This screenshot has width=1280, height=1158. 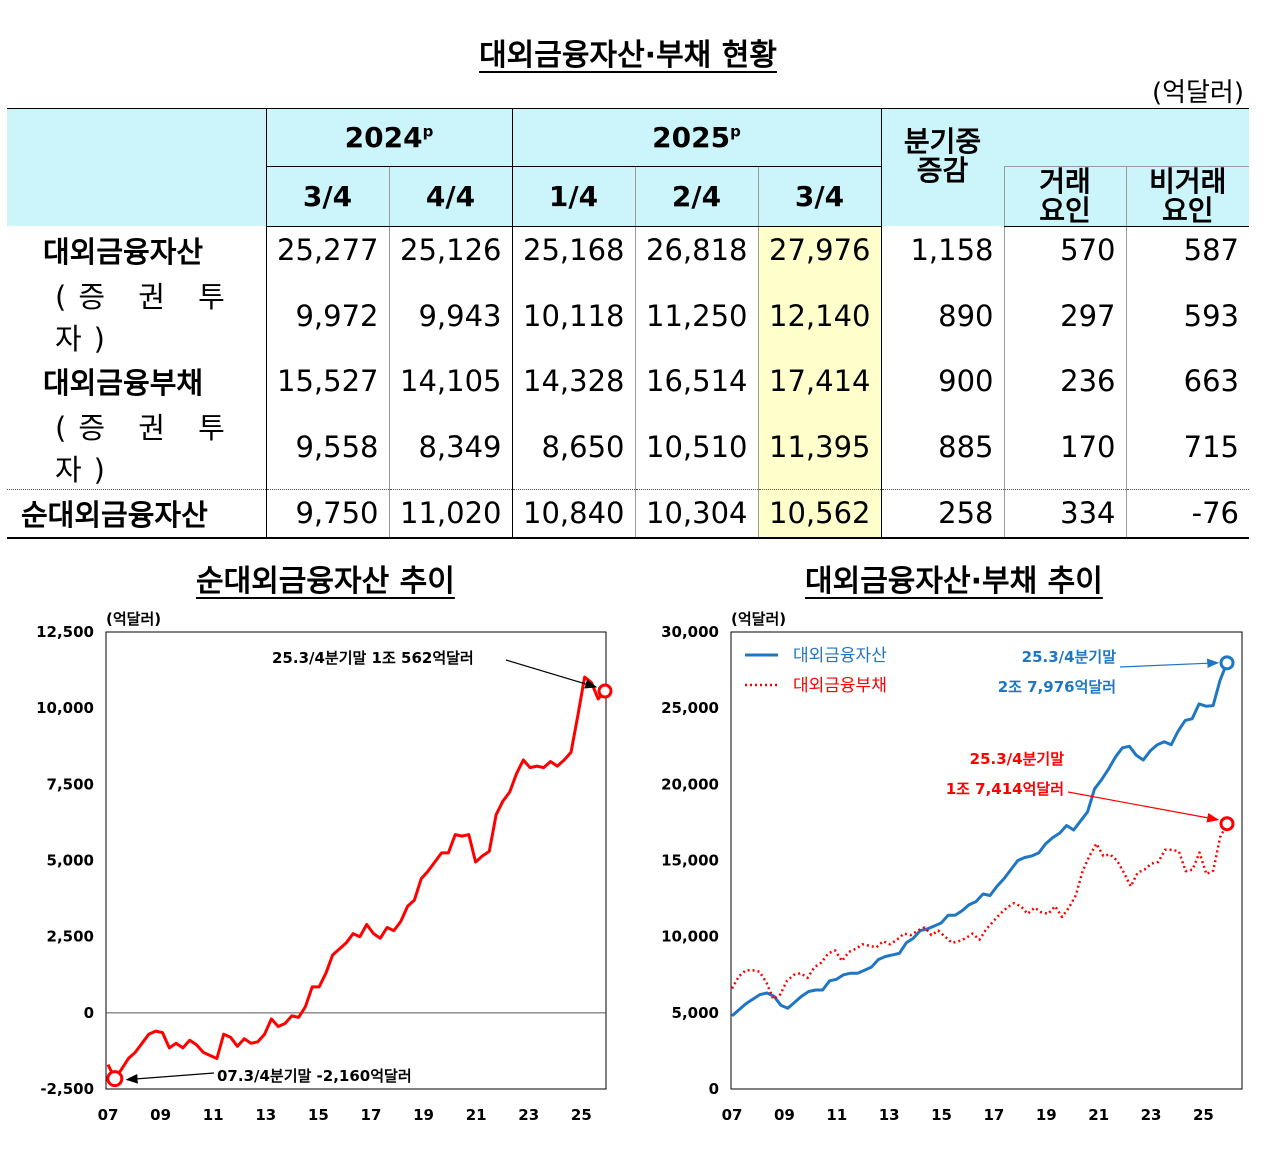 I want to click on y-tick-label: 12,500, so click(x=65, y=632).